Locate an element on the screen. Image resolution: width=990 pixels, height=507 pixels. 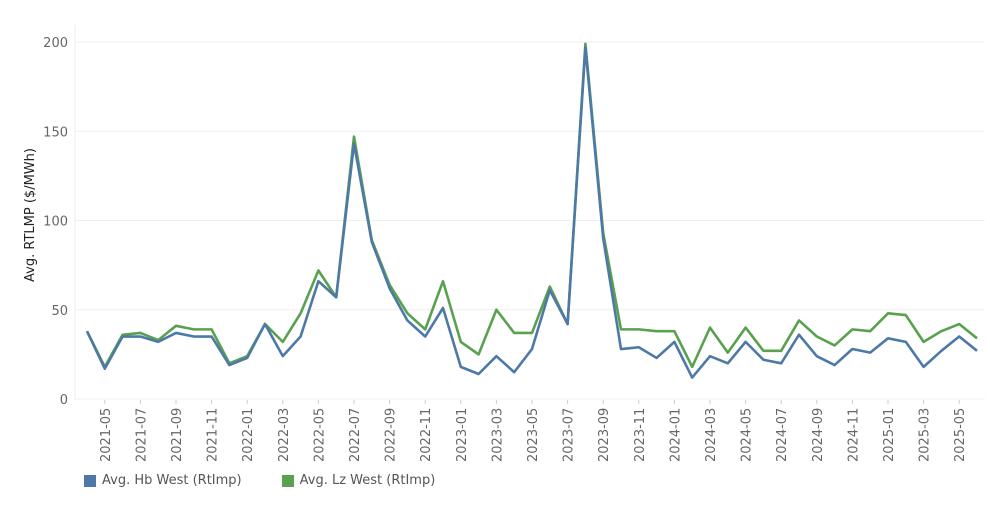
x-tick-label: 2024-05 is located at coordinates (747, 435).